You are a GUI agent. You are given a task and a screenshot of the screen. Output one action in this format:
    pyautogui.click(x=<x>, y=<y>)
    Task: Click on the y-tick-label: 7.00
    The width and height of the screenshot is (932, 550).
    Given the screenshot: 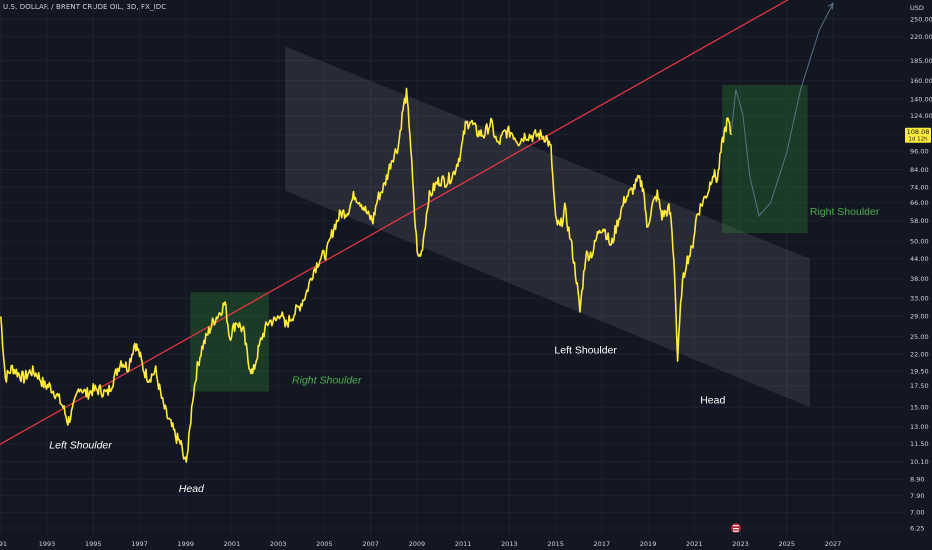 What is the action you would take?
    pyautogui.click(x=917, y=513)
    